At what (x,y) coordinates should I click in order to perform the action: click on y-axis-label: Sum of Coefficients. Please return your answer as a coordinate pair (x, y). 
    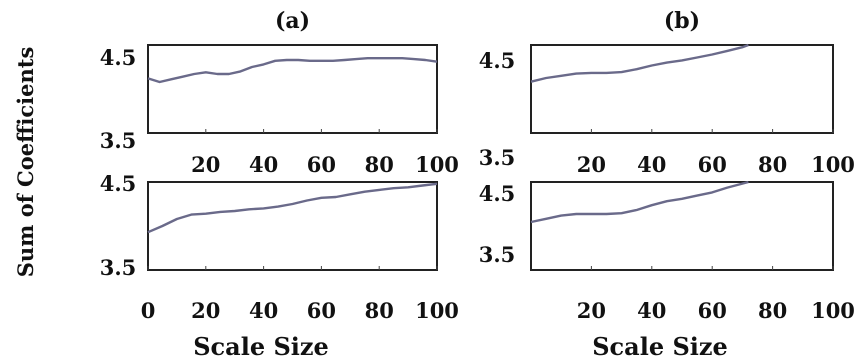
    Looking at the image, I should click on (25, 162).